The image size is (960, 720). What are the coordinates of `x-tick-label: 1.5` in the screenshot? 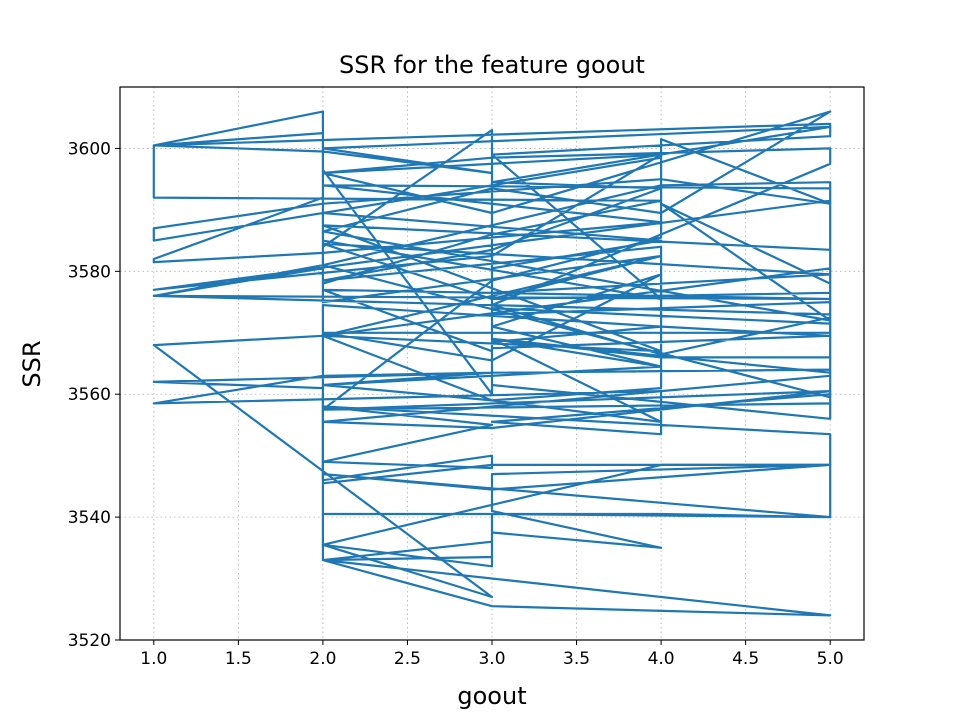 It's located at (238, 659).